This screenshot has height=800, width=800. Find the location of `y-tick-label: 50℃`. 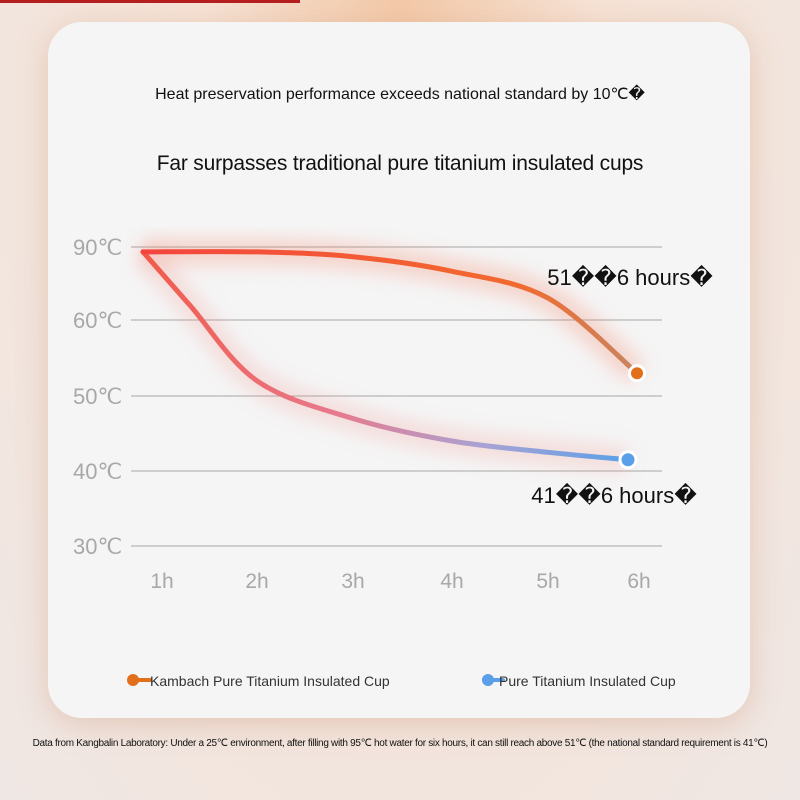

y-tick-label: 50℃ is located at coordinates (97, 396).